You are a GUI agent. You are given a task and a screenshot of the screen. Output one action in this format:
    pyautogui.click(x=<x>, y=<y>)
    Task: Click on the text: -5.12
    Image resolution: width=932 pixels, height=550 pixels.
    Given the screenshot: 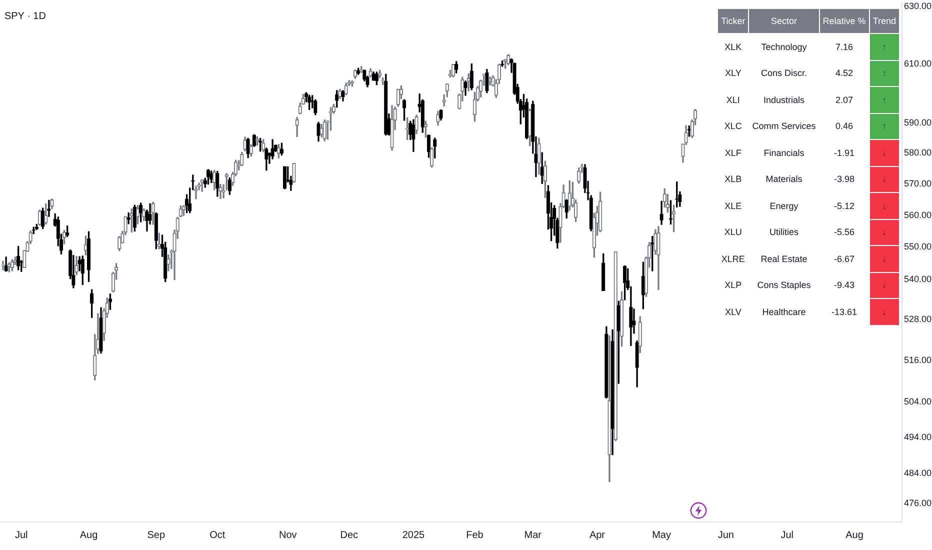 What is the action you would take?
    pyautogui.click(x=844, y=205)
    